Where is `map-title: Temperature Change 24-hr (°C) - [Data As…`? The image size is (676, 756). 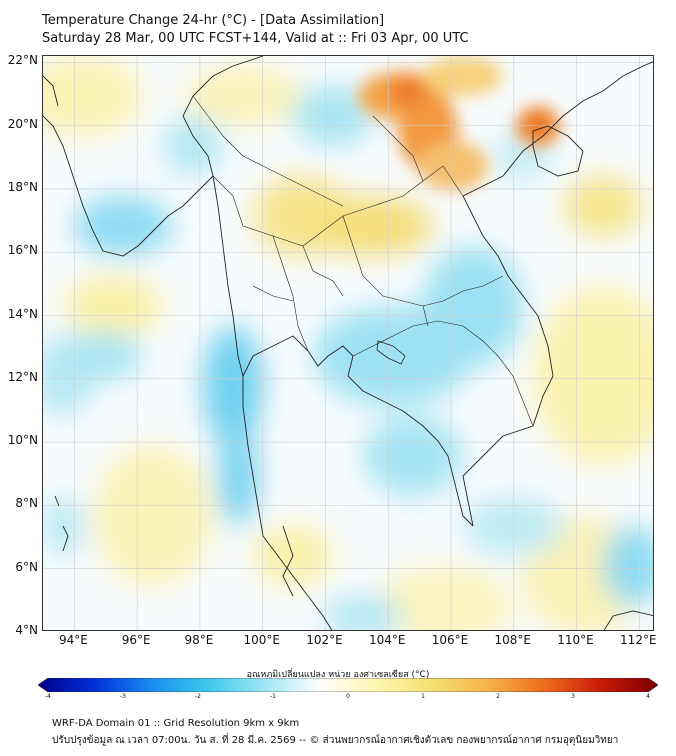
map-title: Temperature Change 24-hr (°C) - [Data As… is located at coordinates (213, 20).